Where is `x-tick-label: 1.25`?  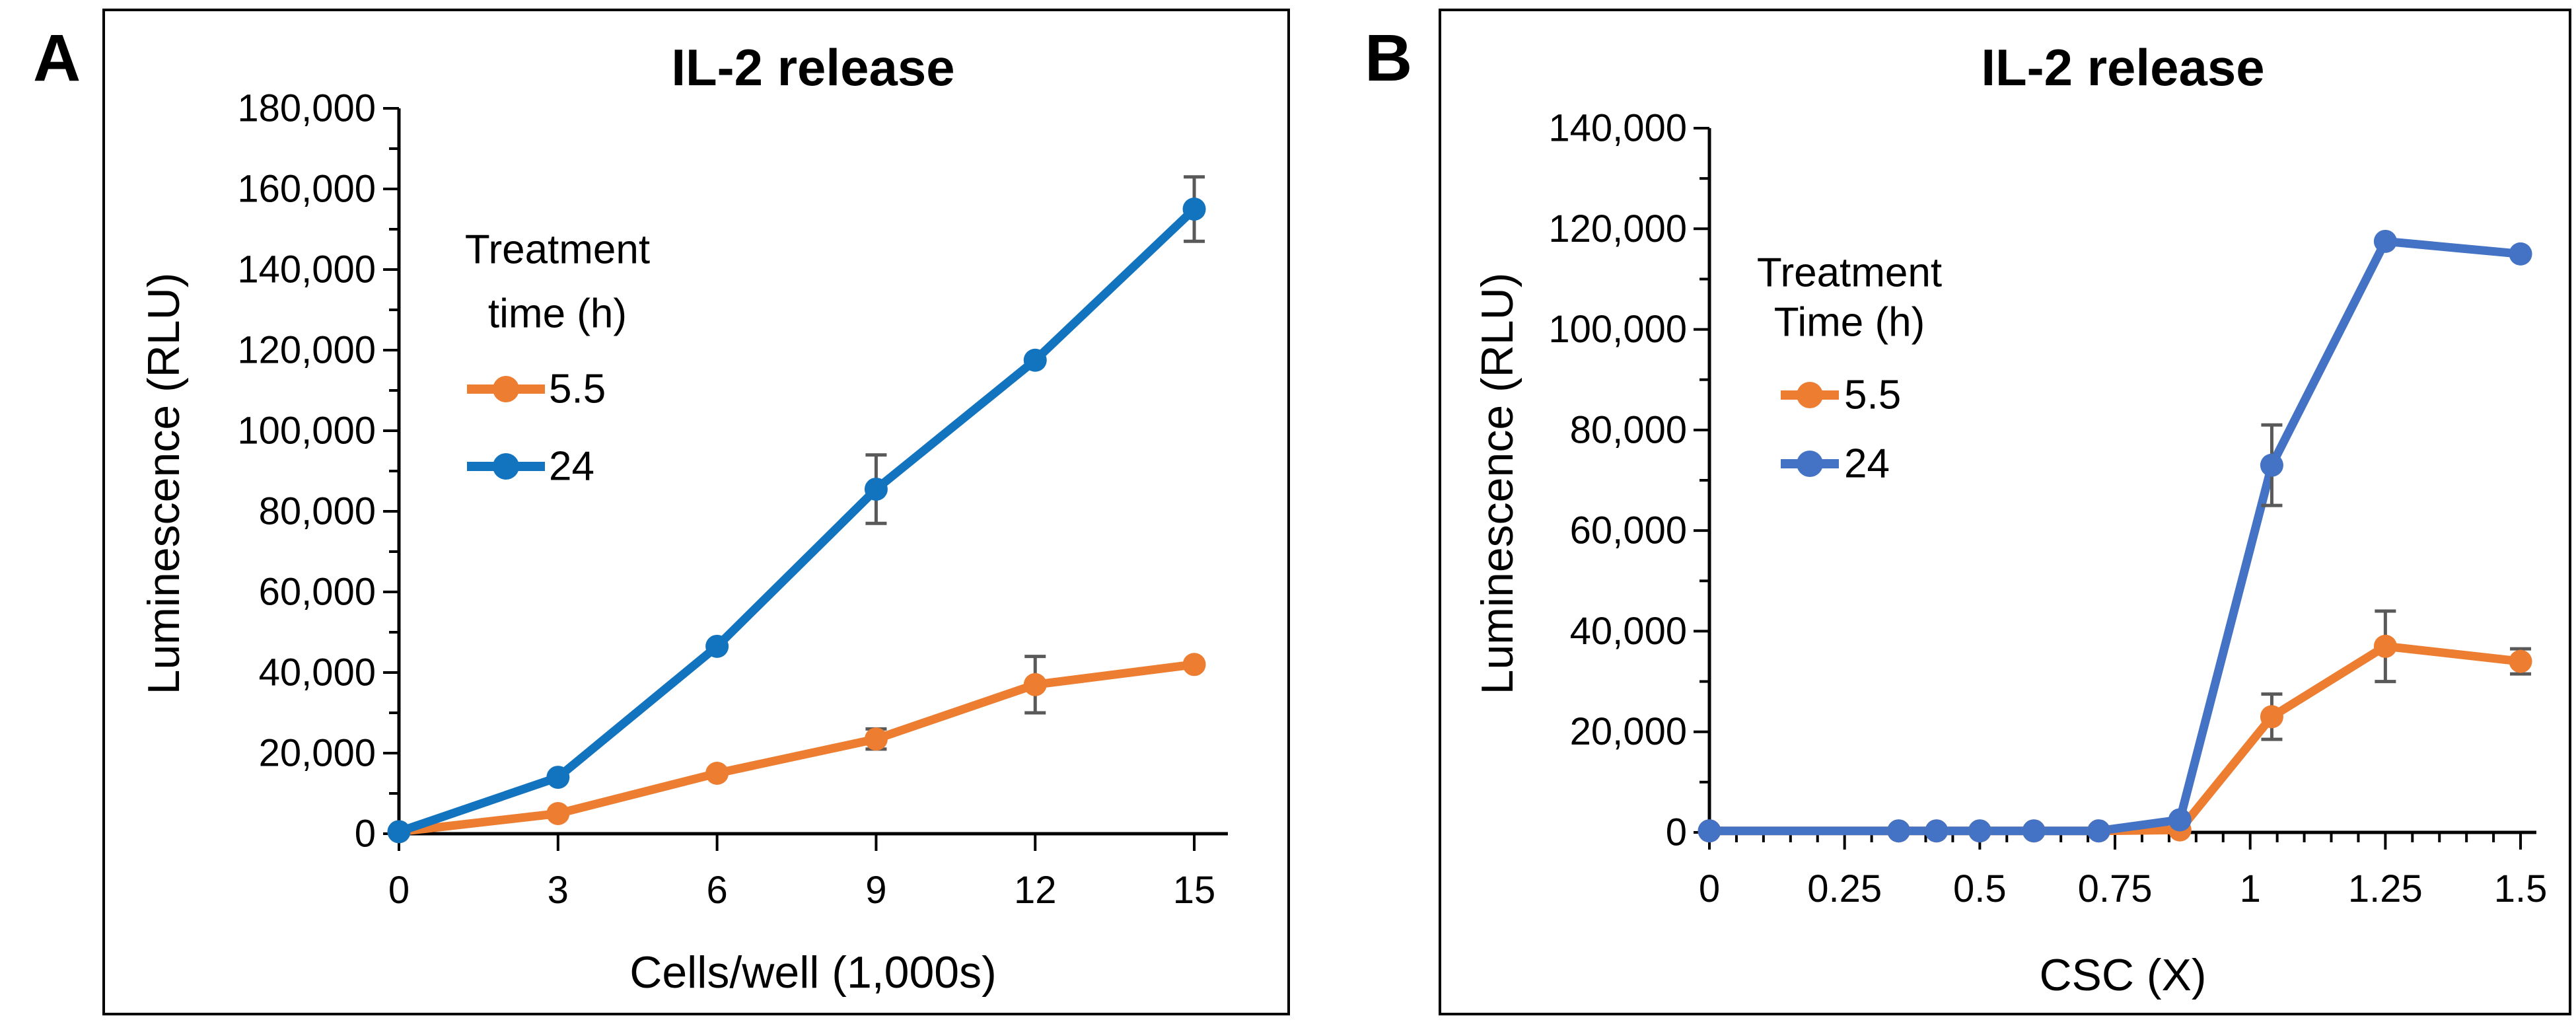 x-tick-label: 1.25 is located at coordinates (2385, 888).